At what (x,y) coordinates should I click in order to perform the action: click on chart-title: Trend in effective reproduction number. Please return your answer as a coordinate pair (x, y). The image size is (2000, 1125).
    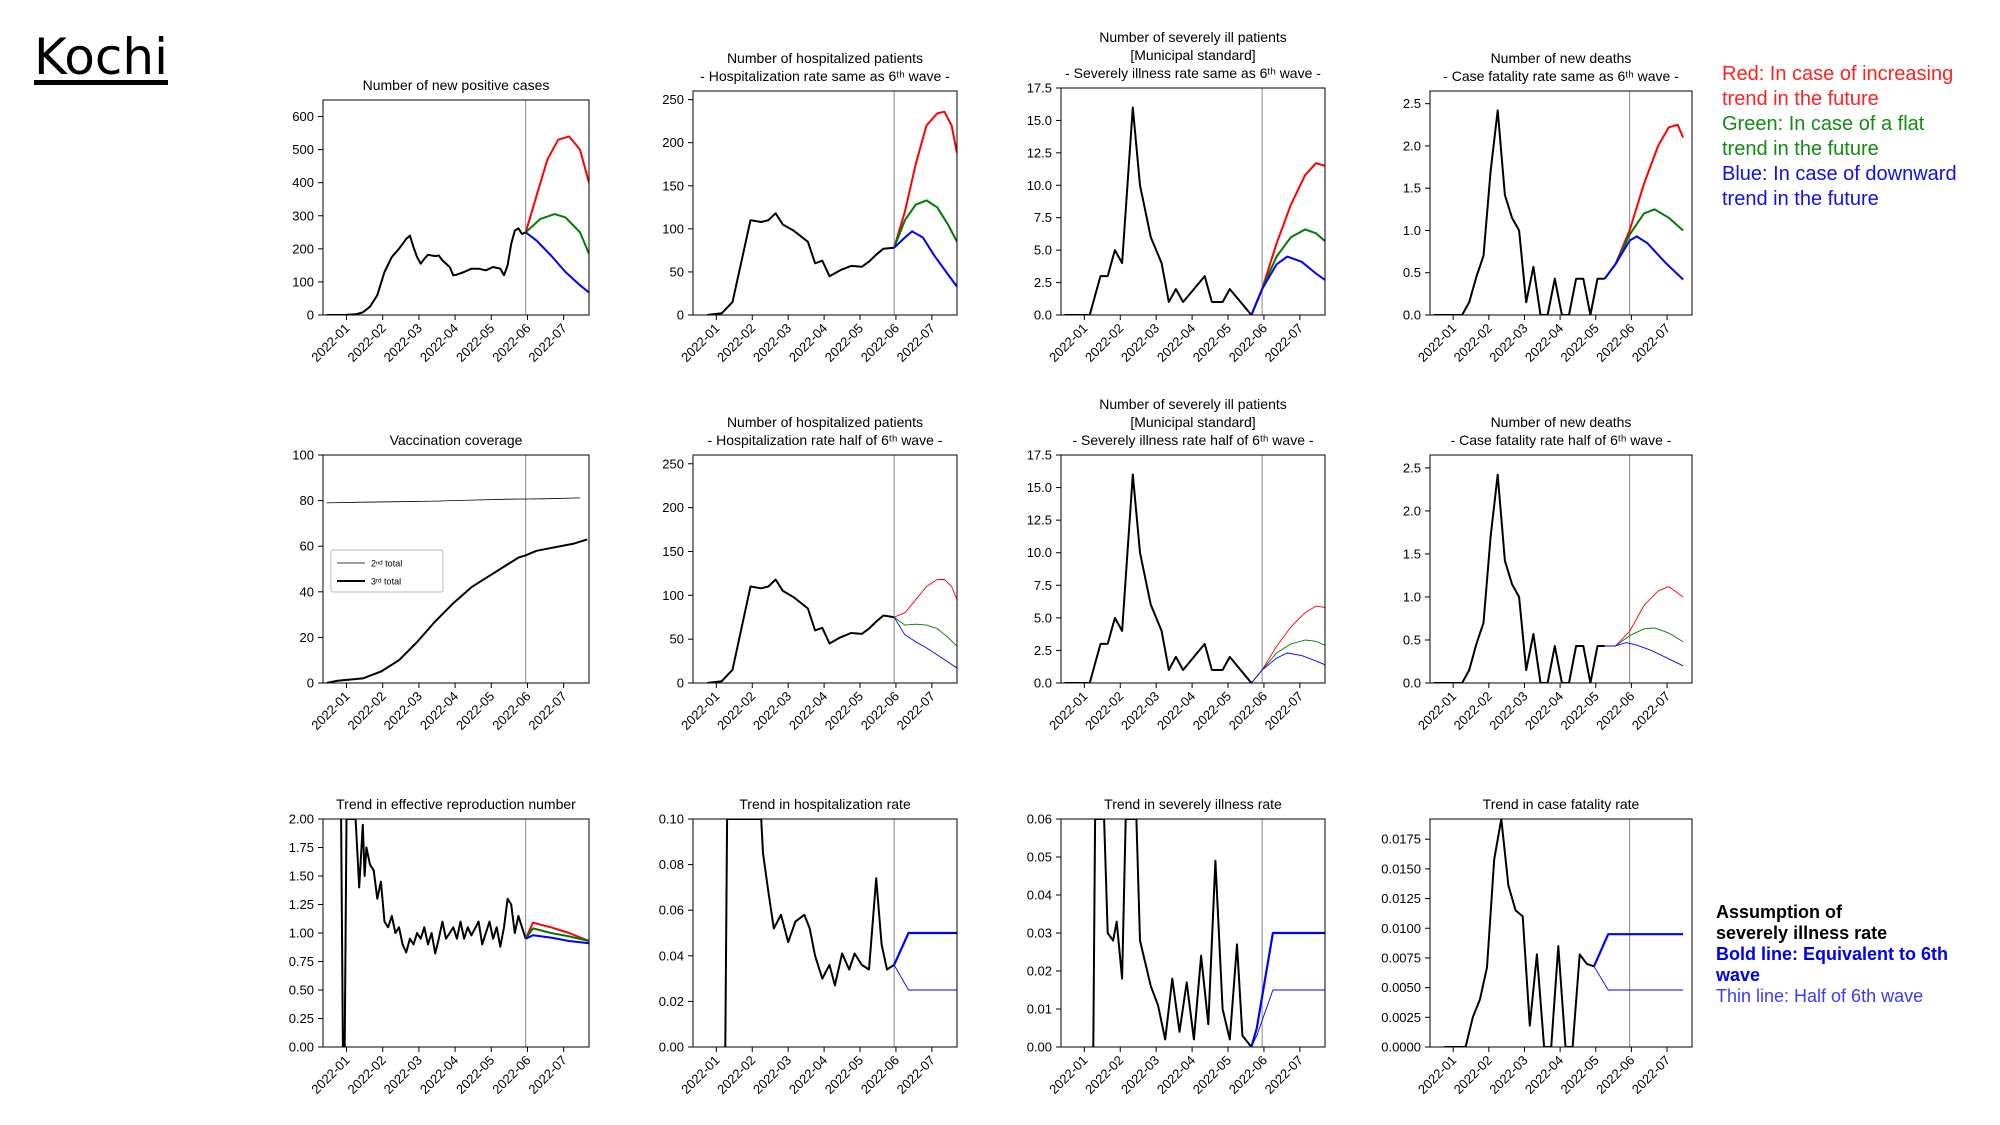
    Looking at the image, I should click on (456, 804).